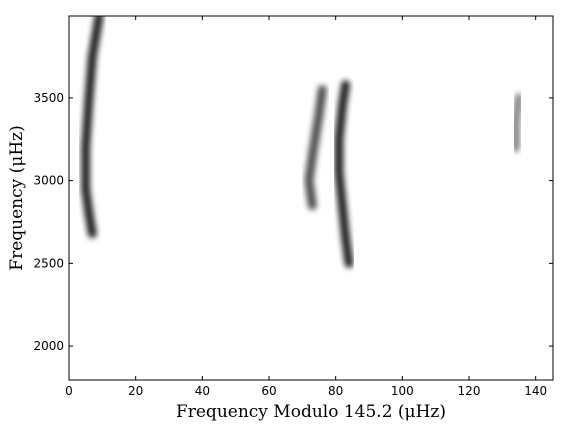  Describe the element at coordinates (335, 391) in the screenshot. I see `x-tick-label: 80` at that location.